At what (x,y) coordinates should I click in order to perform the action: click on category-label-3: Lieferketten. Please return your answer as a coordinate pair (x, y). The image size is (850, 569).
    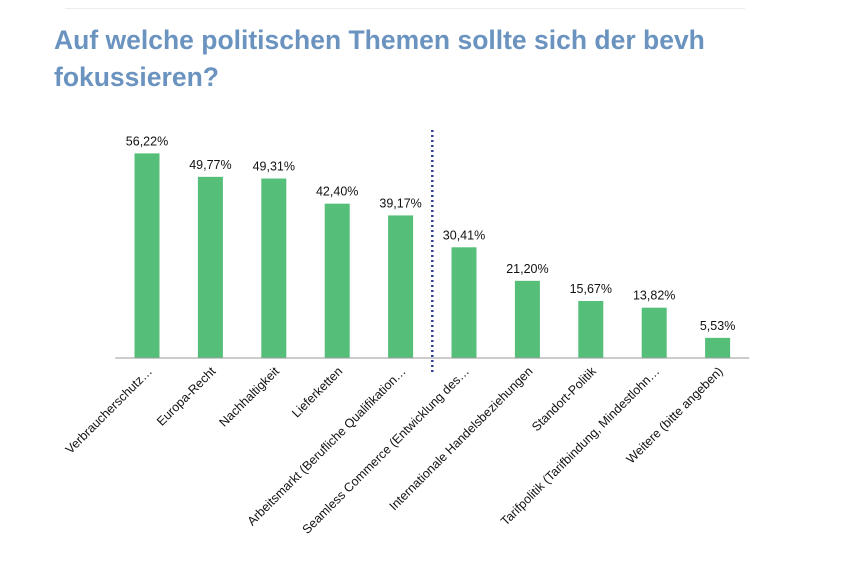
    Looking at the image, I should click on (317, 392).